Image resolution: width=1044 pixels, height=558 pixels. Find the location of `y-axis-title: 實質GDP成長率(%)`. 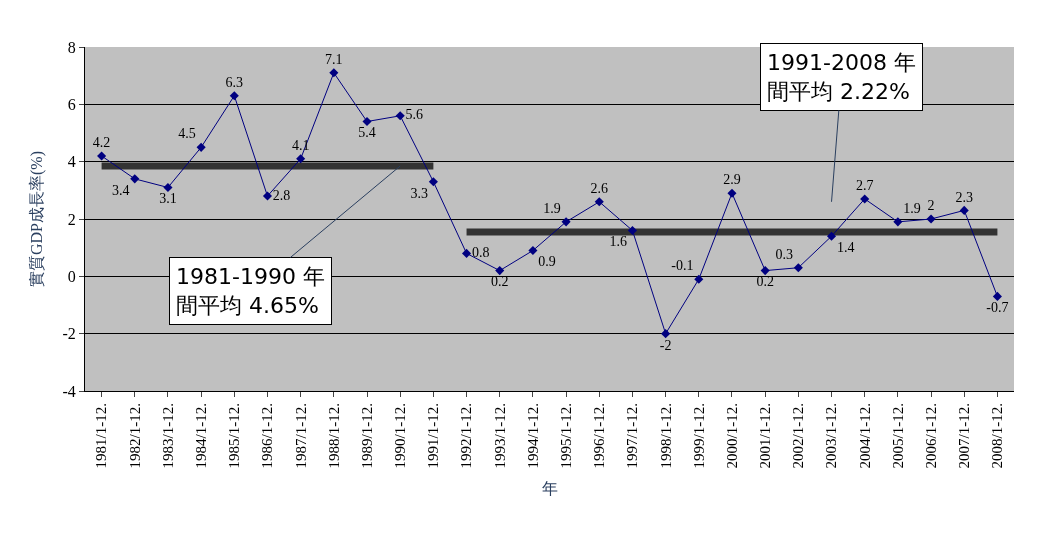

y-axis-title: 實質GDP成長率(%) is located at coordinates (37, 219).